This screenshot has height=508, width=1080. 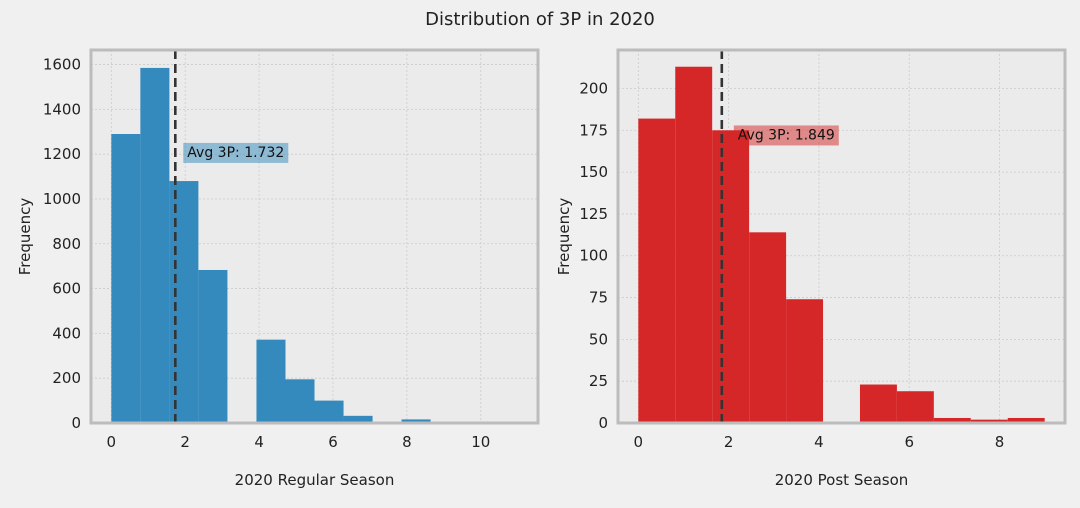 What do you see at coordinates (598, 339) in the screenshot?
I see `y-tick-label: 50` at bounding box center [598, 339].